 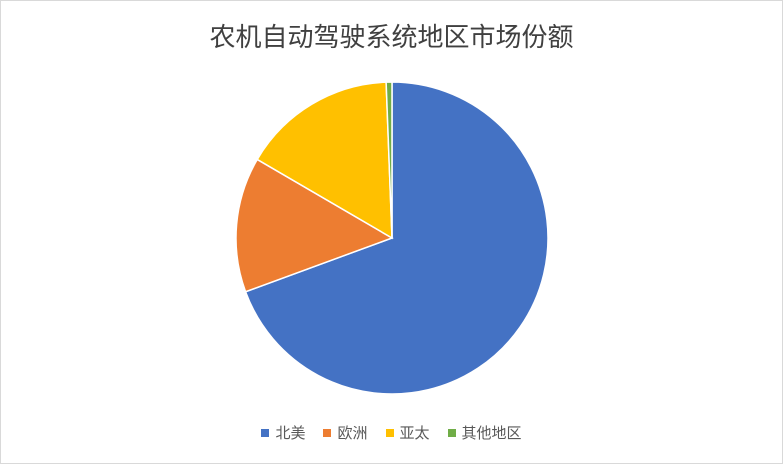 I want to click on legend: 北美 欧洲 亚太 其他地区, so click(x=391, y=432).